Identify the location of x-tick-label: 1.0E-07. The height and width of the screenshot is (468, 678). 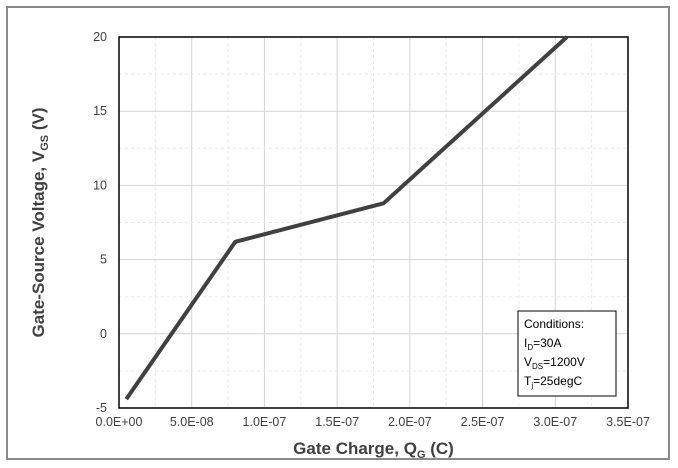
(265, 422).